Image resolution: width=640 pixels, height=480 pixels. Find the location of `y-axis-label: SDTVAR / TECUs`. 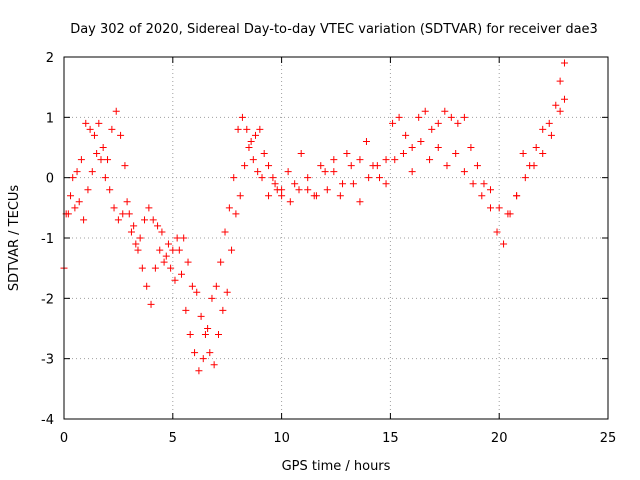

y-axis-label: SDTVAR / TECUs is located at coordinates (14, 238).